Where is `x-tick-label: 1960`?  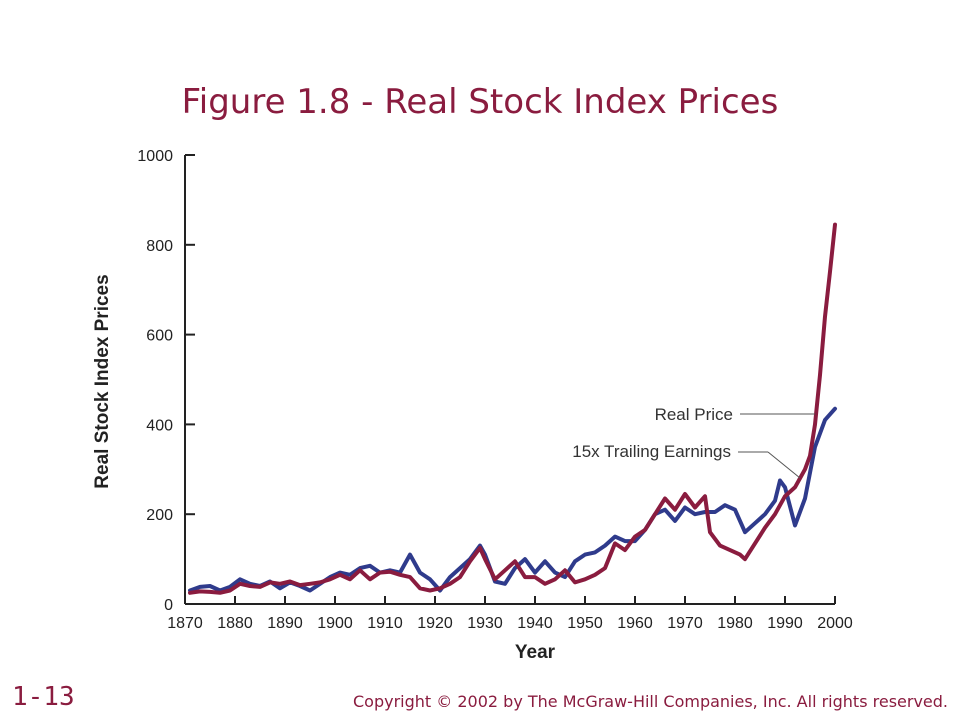
x-tick-label: 1960 is located at coordinates (635, 623).